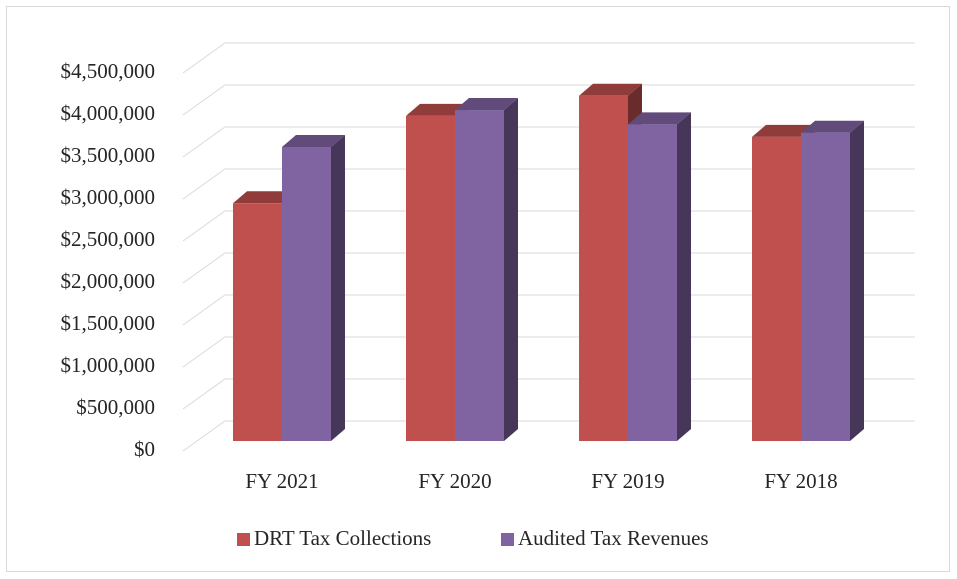 The image size is (957, 579). Describe the element at coordinates (800, 481) in the screenshot. I see `x-tick-label: FY 2018` at that location.